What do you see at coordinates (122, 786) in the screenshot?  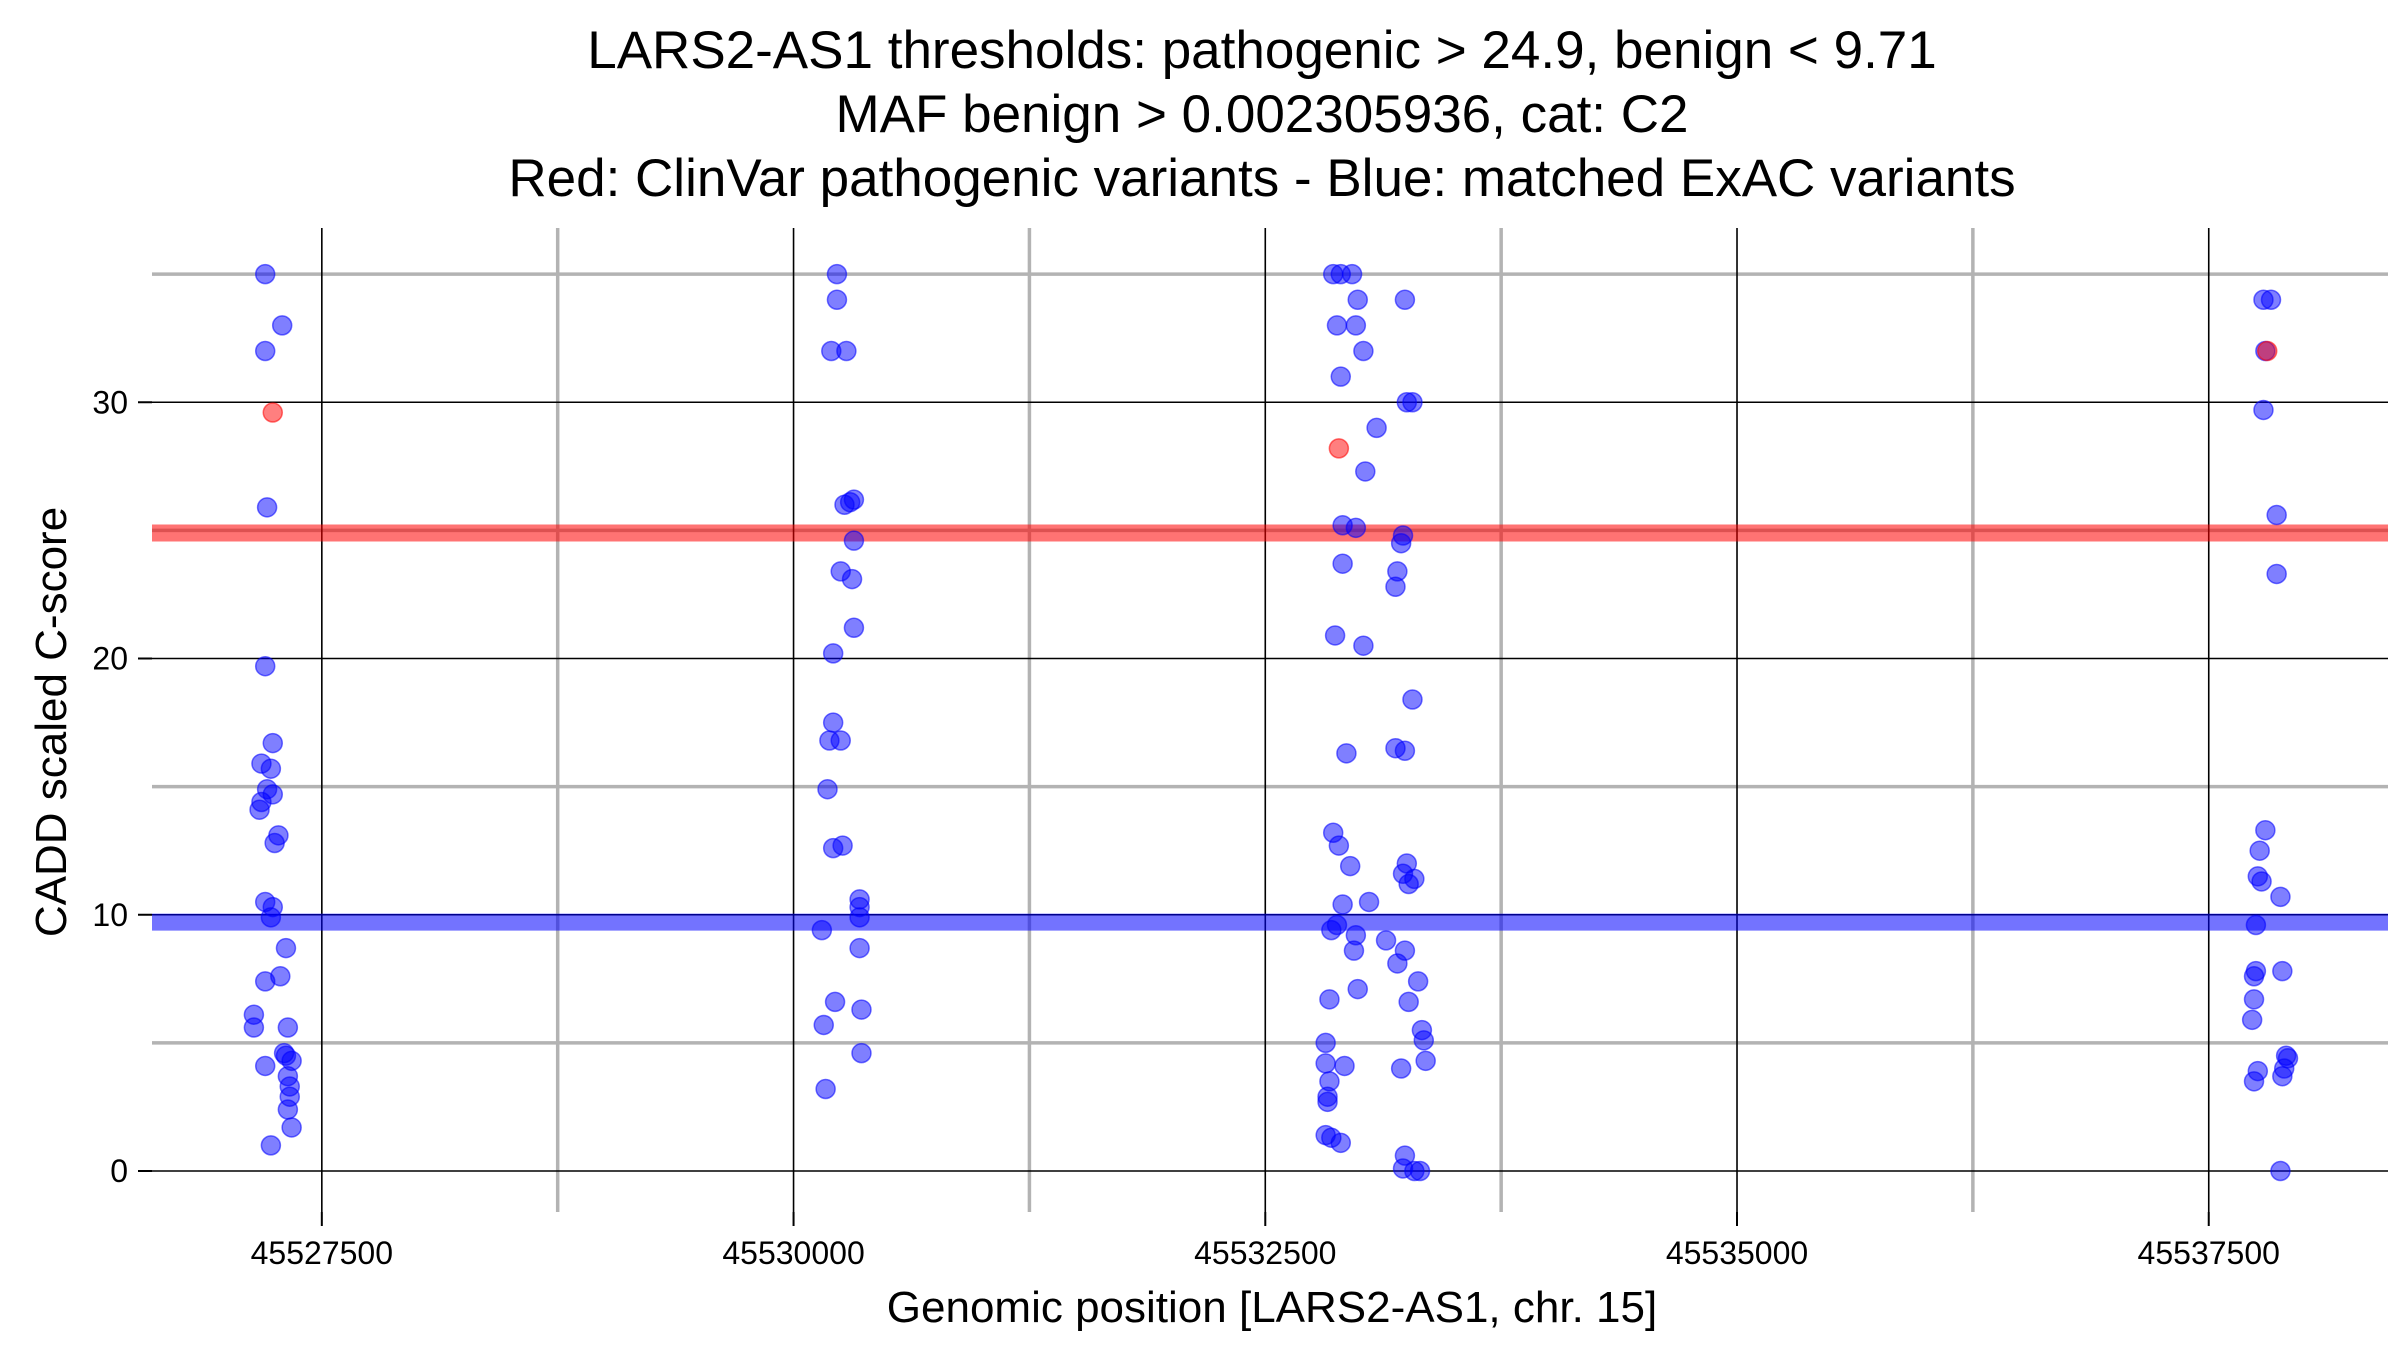 I see `y-axis: 0 10 20 30` at bounding box center [122, 786].